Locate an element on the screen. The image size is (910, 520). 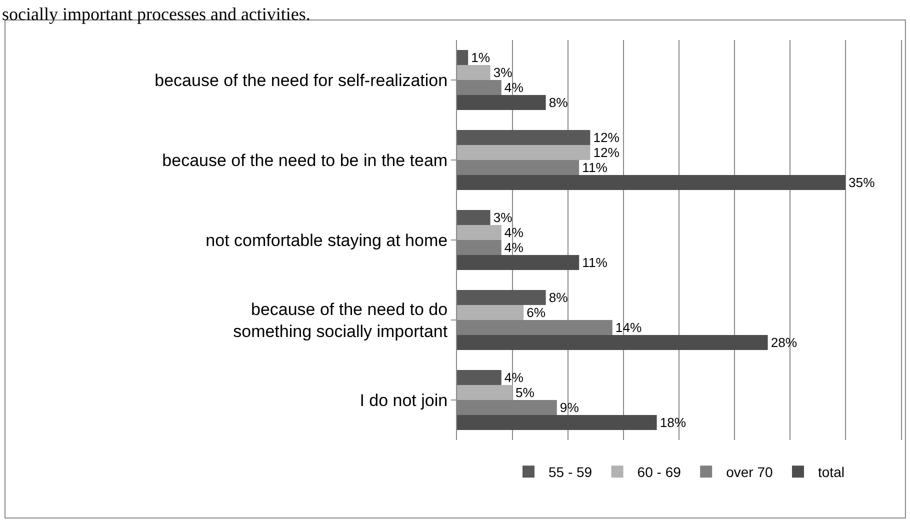
data-label: 5% is located at coordinates (525, 392).